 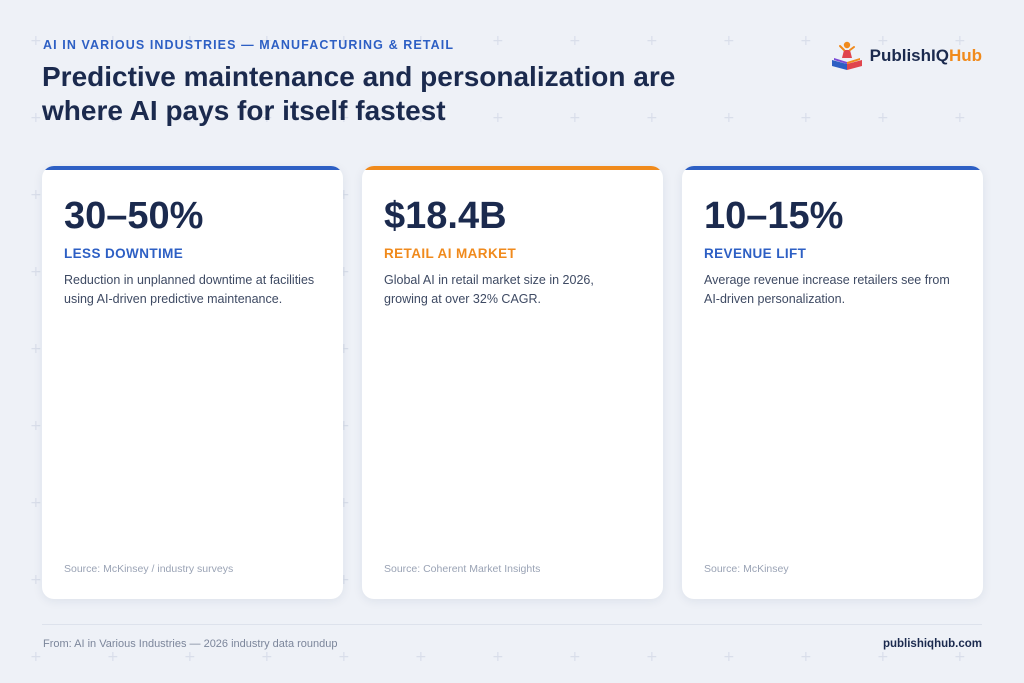 What do you see at coordinates (746, 569) in the screenshot?
I see `stat-source: Source: McKinsey` at bounding box center [746, 569].